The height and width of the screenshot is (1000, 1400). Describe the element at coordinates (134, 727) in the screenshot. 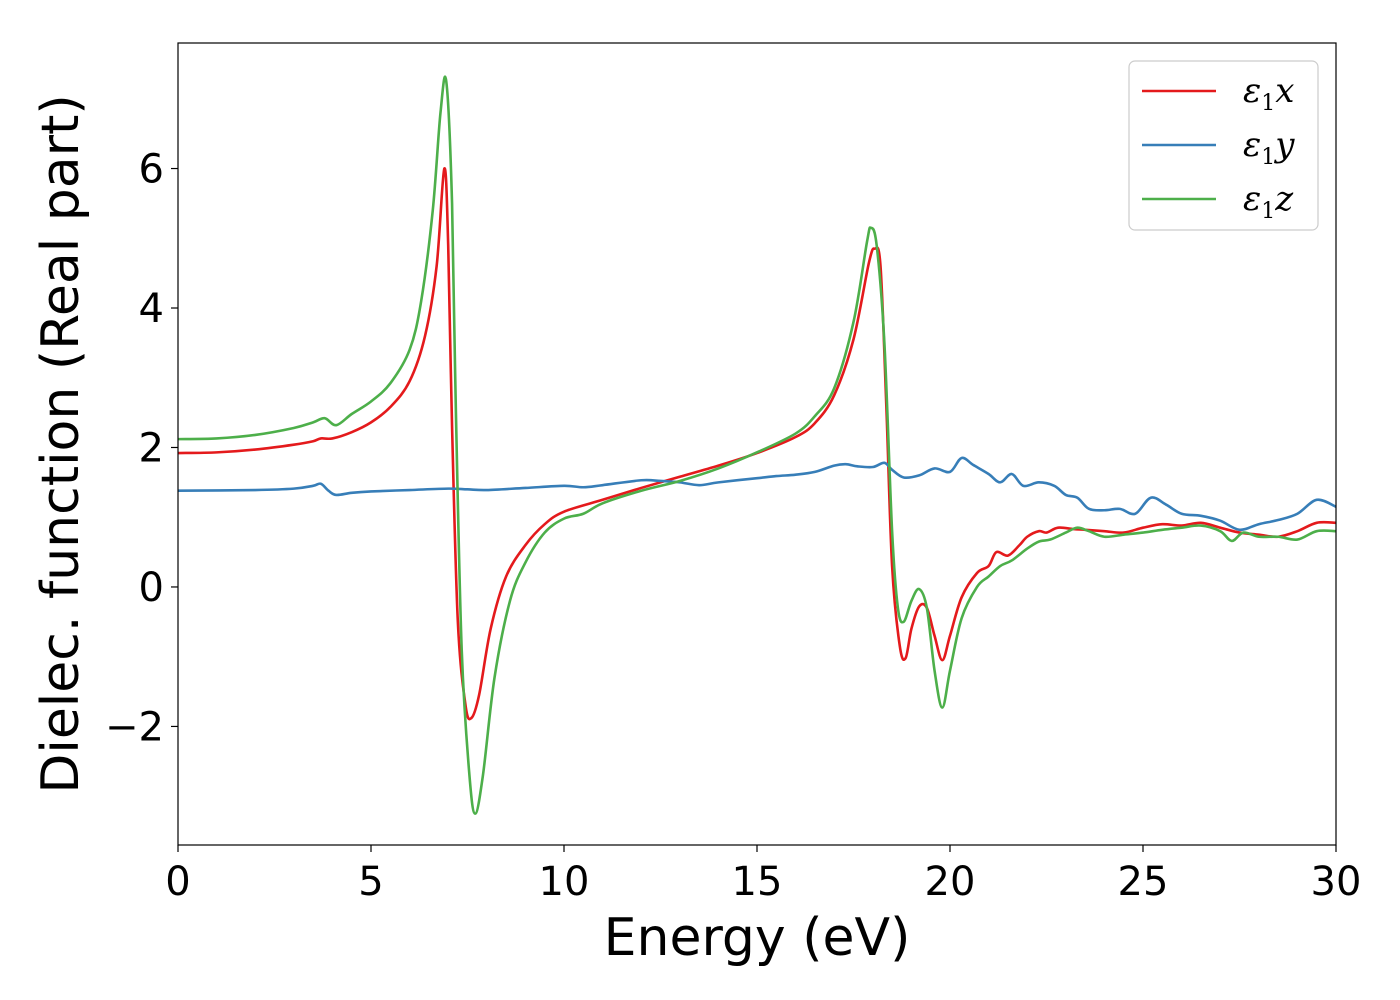

I see `y-tick-label: −2` at that location.